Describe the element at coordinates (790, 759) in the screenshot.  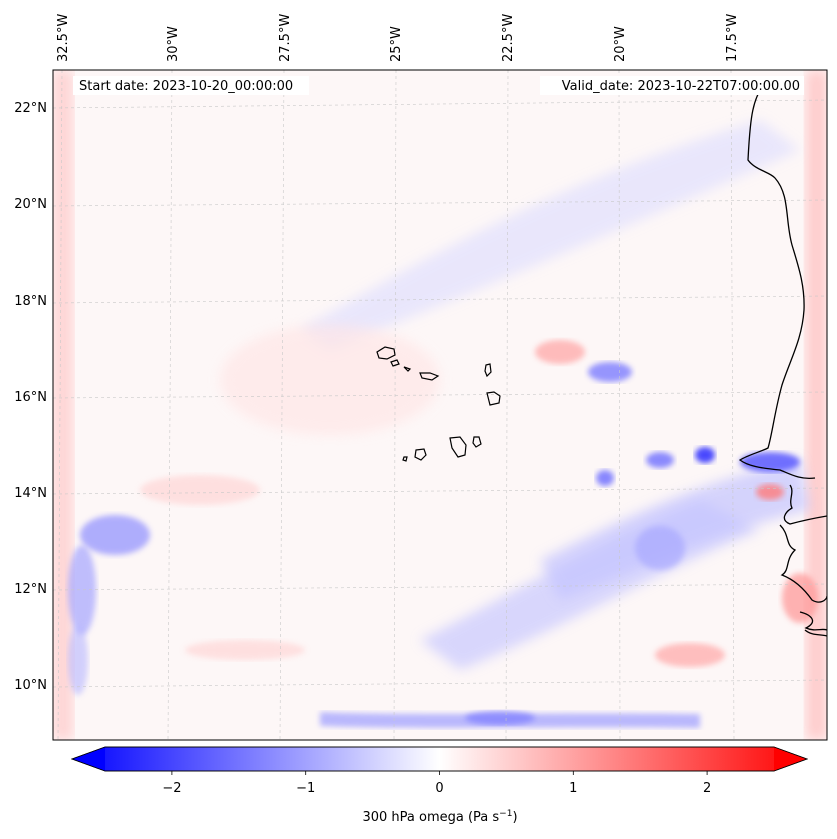
I see `colorbar-extend-max` at that location.